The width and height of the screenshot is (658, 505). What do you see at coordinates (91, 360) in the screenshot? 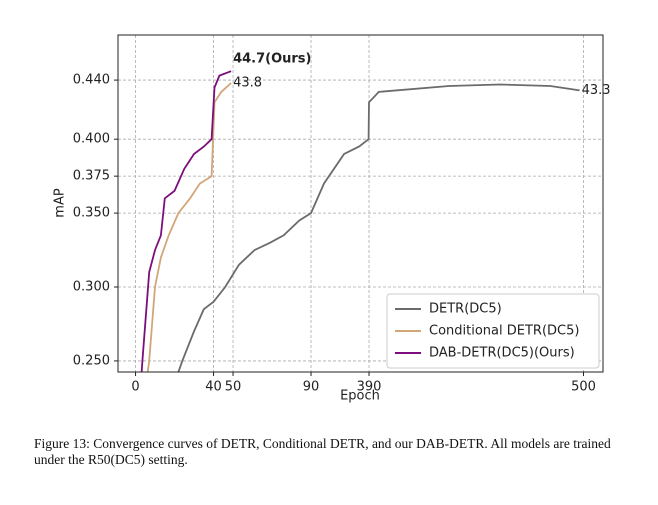
I see `y-tick-label: 0.250` at bounding box center [91, 360].